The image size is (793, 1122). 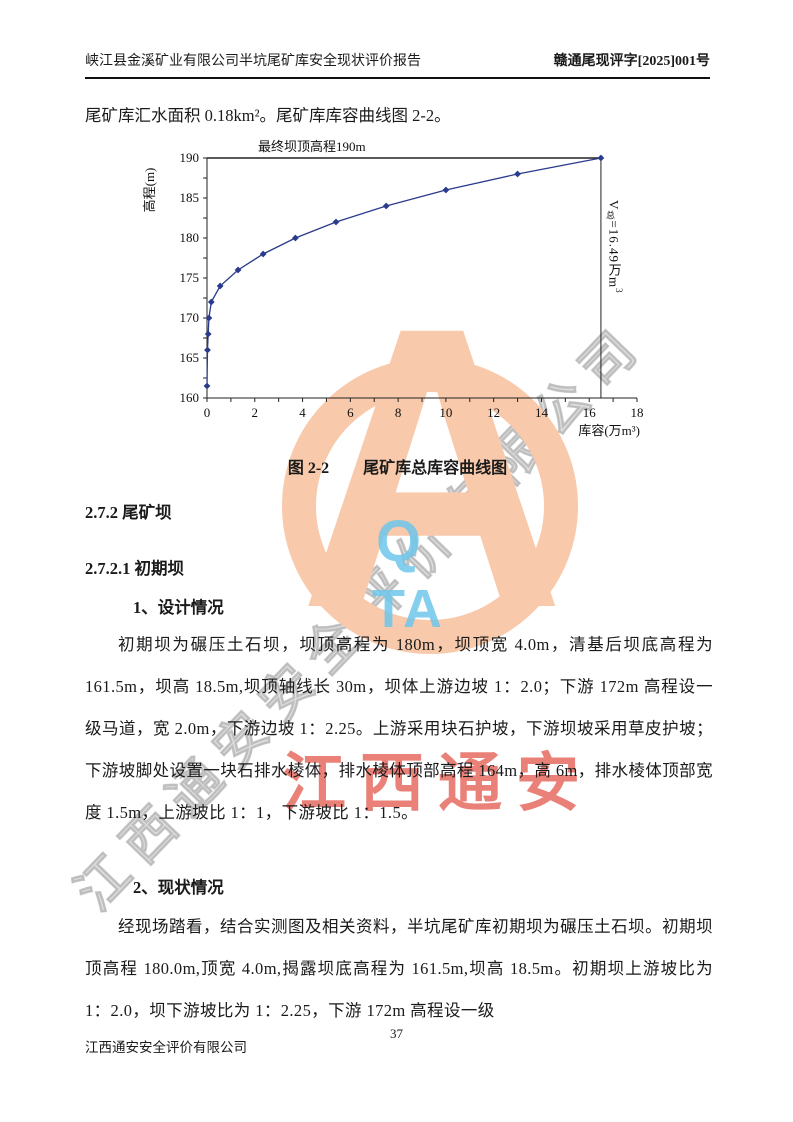 I want to click on svg-text: 160, so click(x=190, y=397).